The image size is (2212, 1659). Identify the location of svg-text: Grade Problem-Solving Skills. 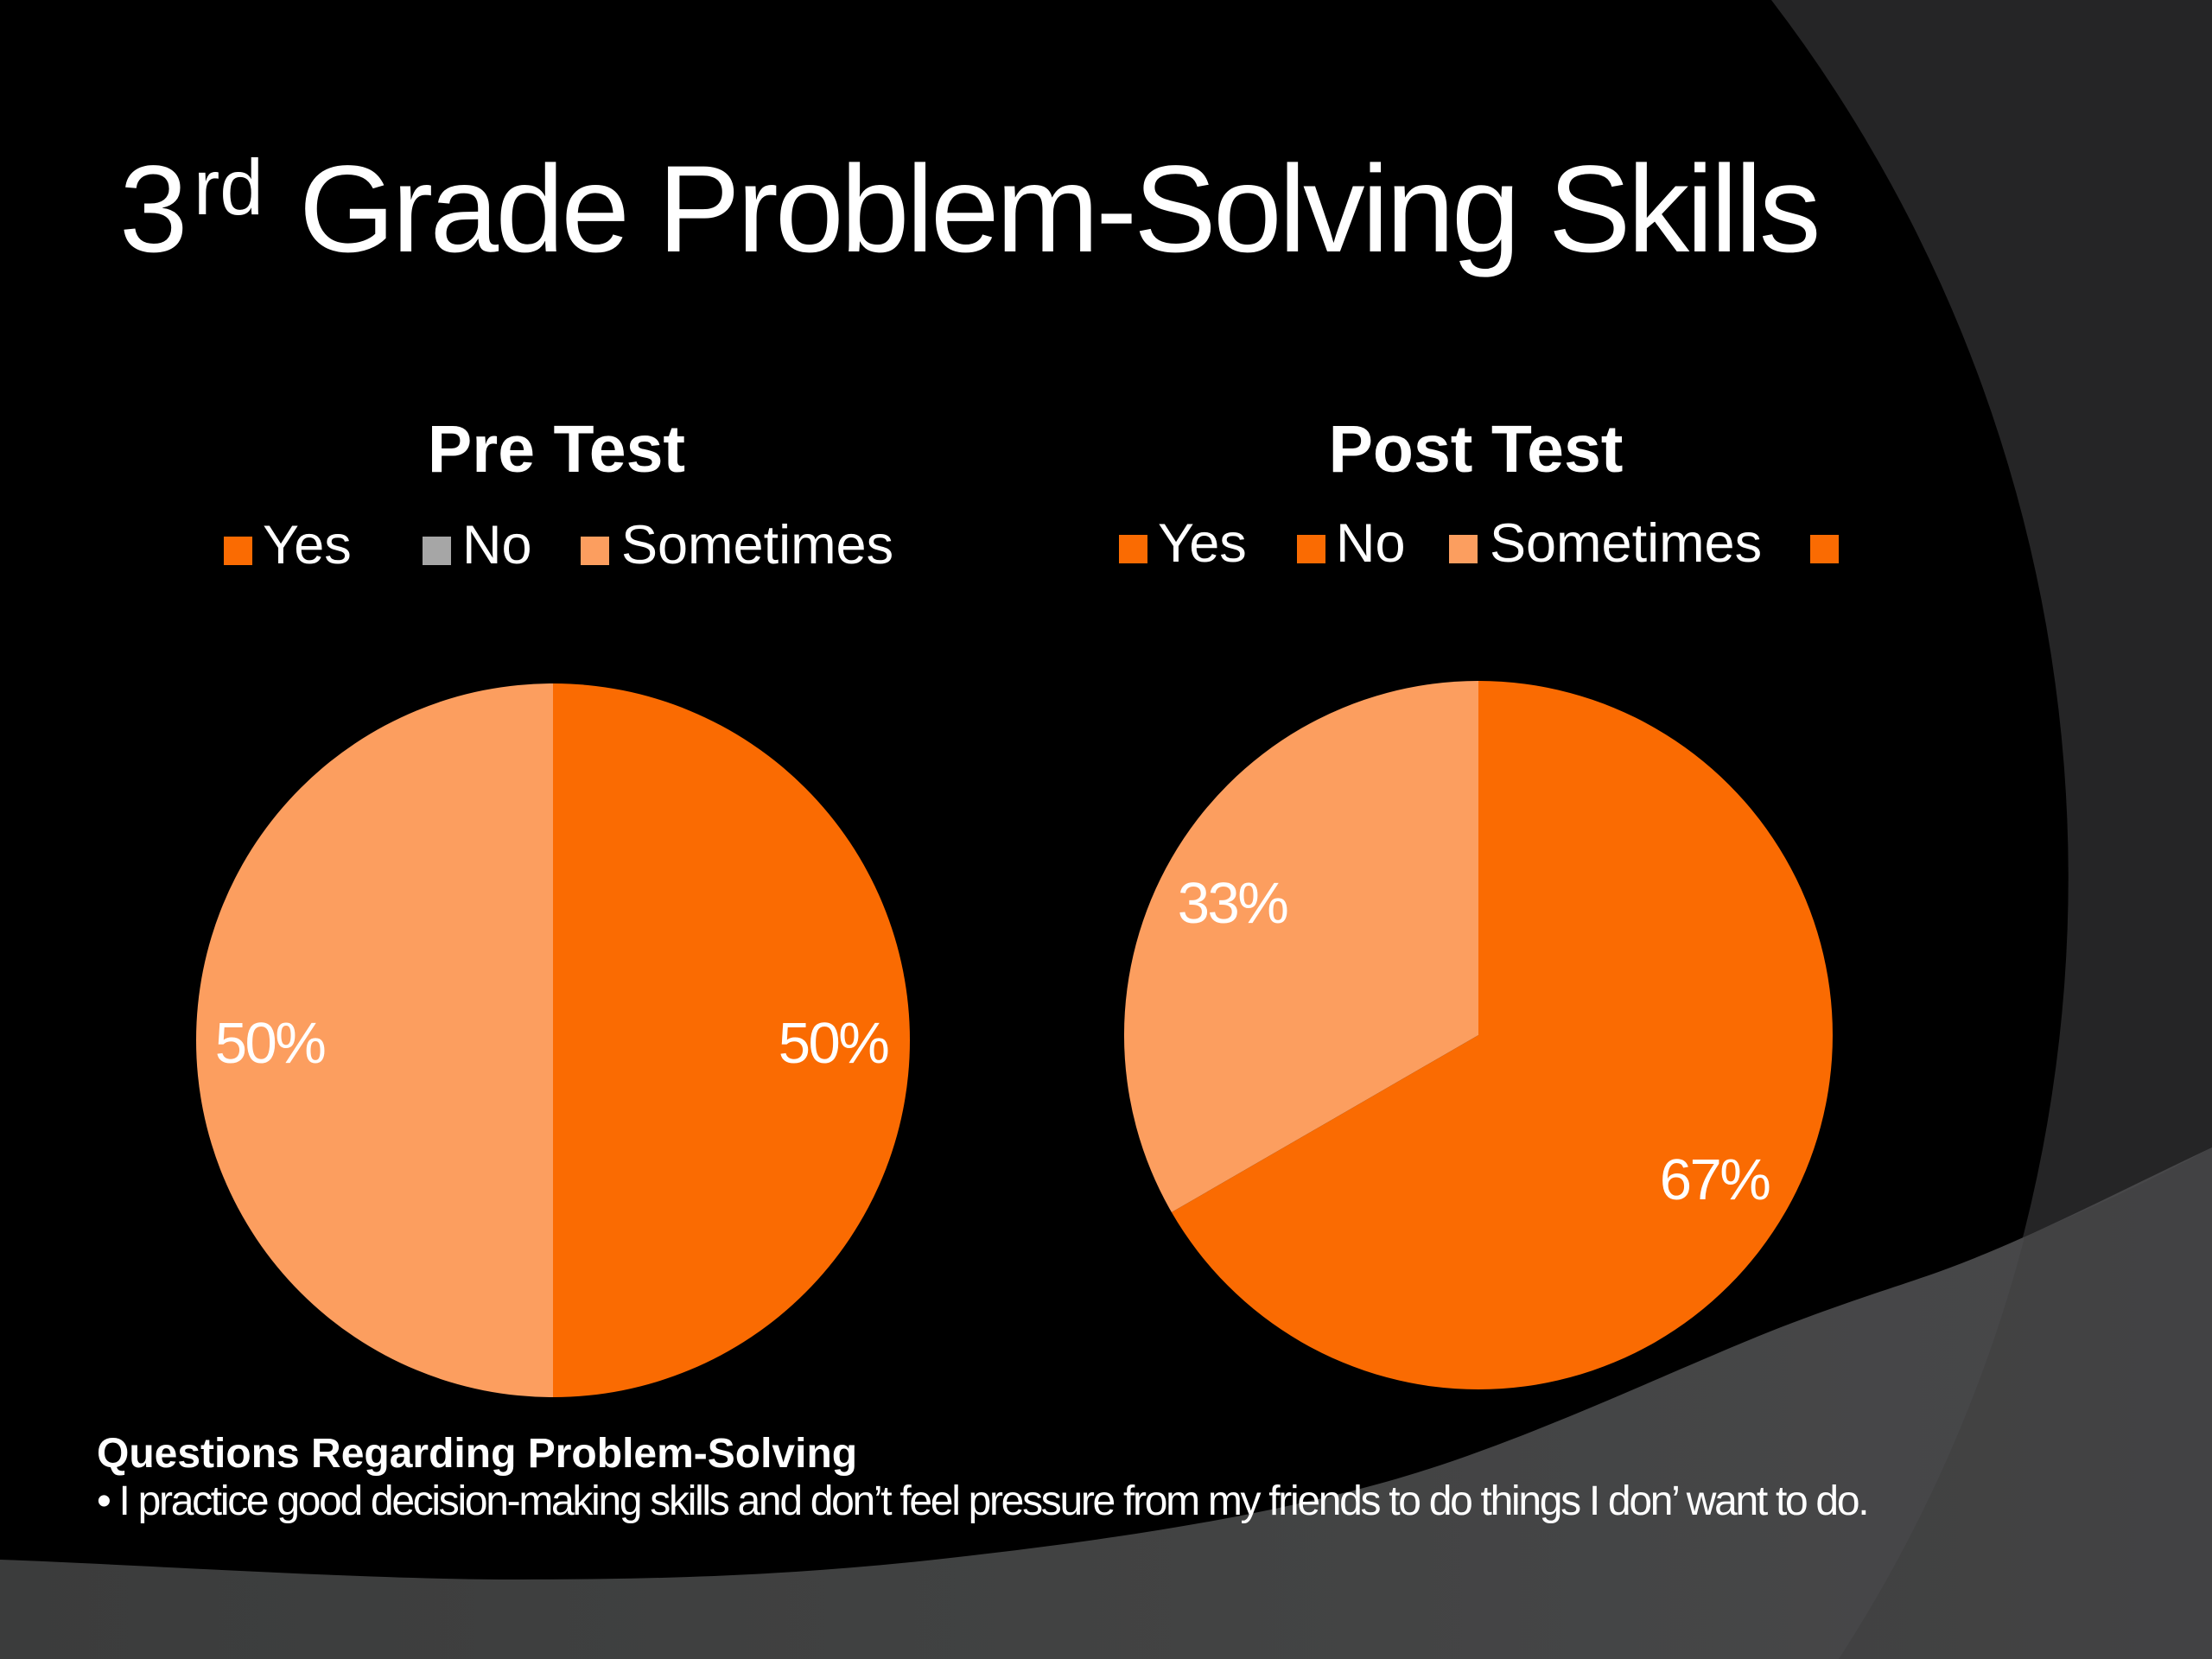
(1058, 209).